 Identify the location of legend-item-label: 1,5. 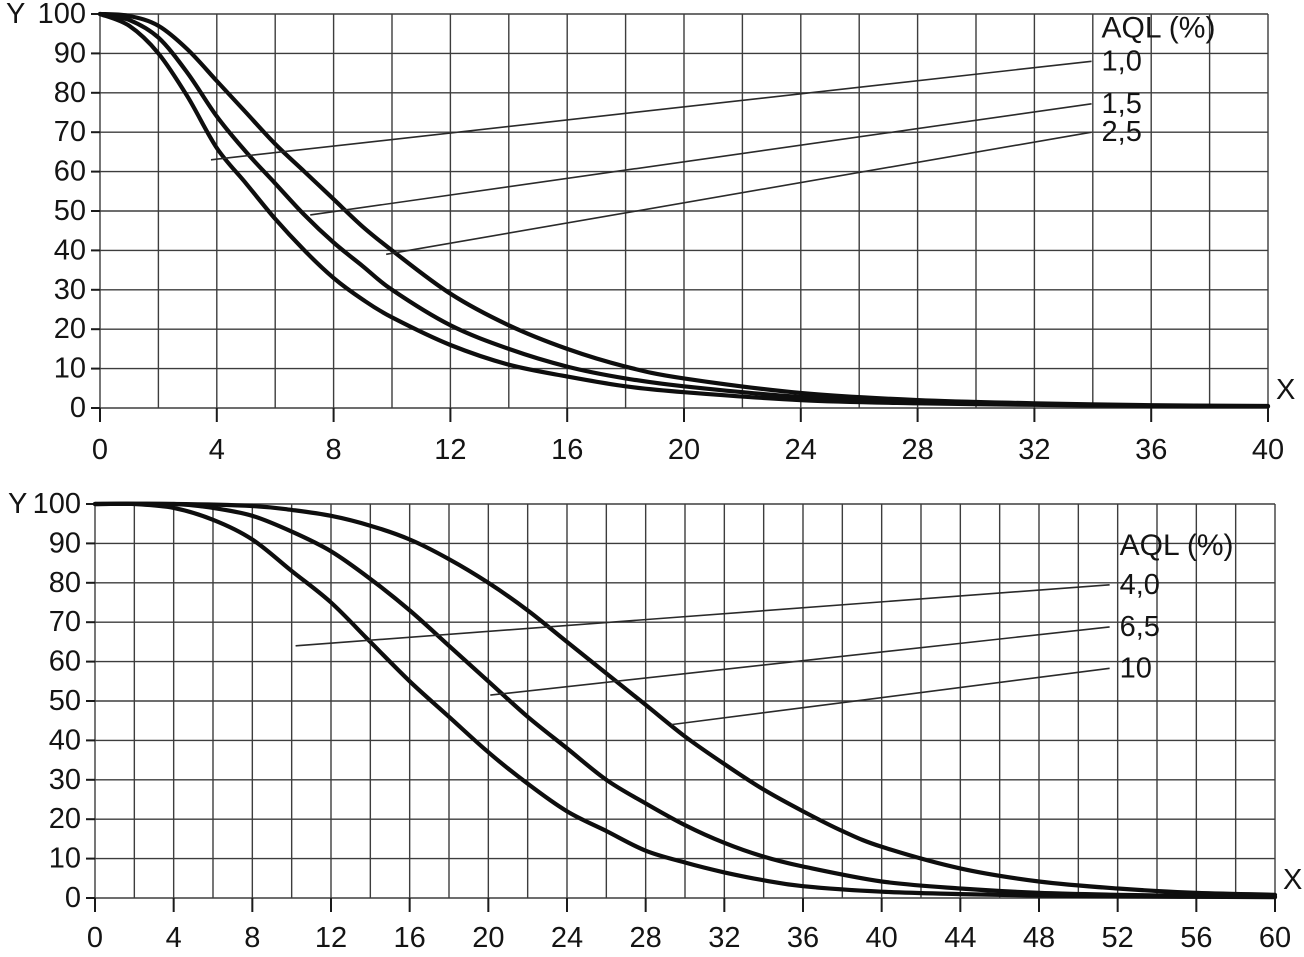
(1122, 104).